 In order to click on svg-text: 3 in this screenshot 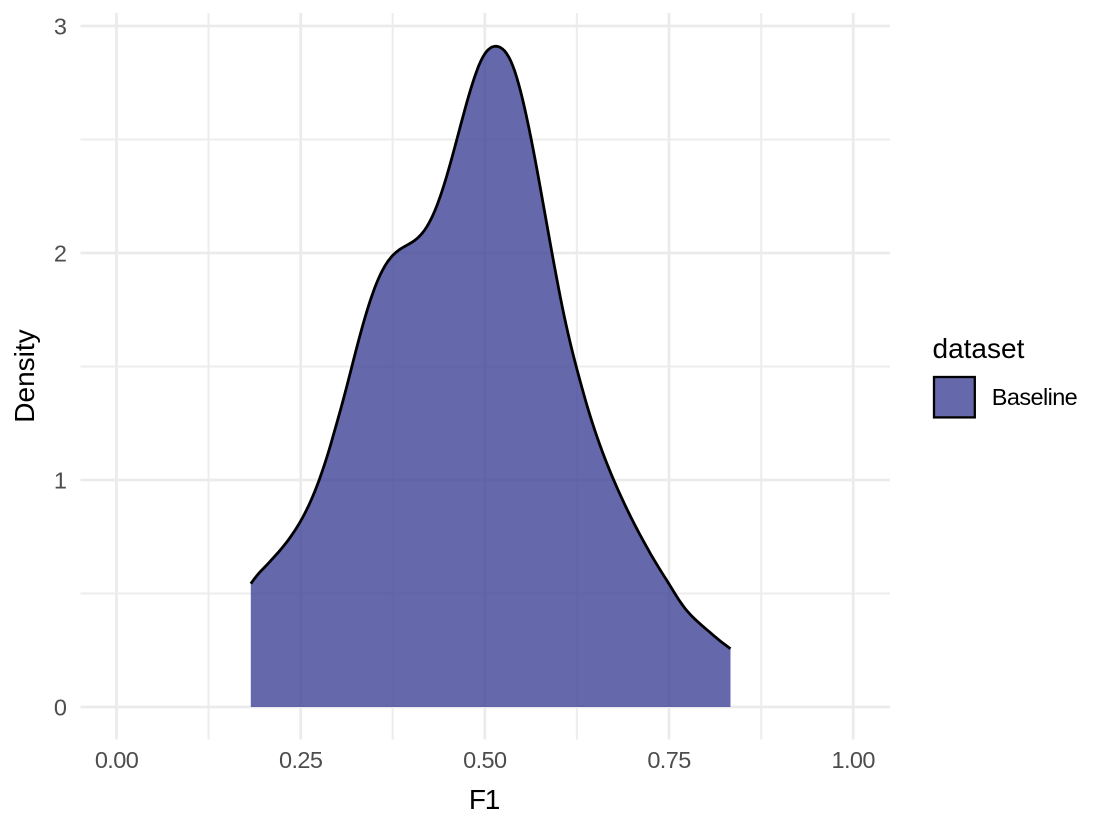, I will do `click(60, 27)`.